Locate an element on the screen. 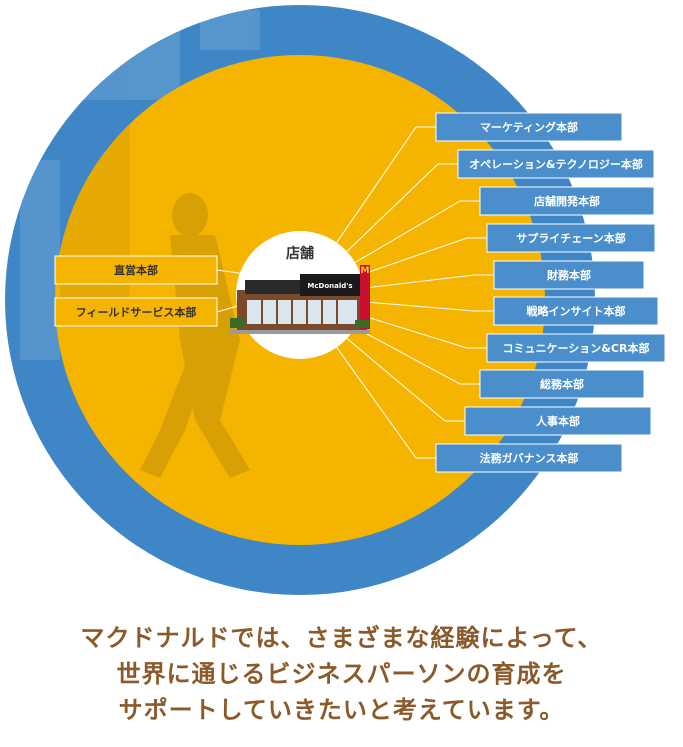 The height and width of the screenshot is (747, 683). right-department-box-8: 人事本部 is located at coordinates (558, 421).